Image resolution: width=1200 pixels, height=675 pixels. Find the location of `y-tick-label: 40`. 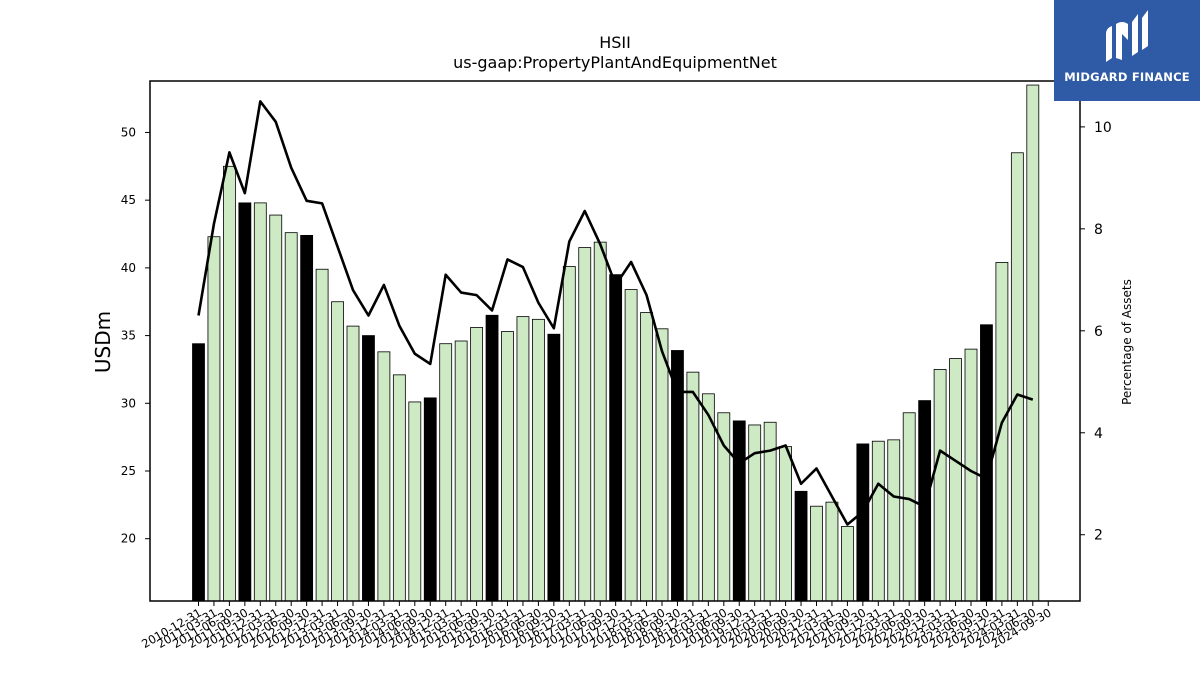

y-tick-label: 40 is located at coordinates (128, 268).